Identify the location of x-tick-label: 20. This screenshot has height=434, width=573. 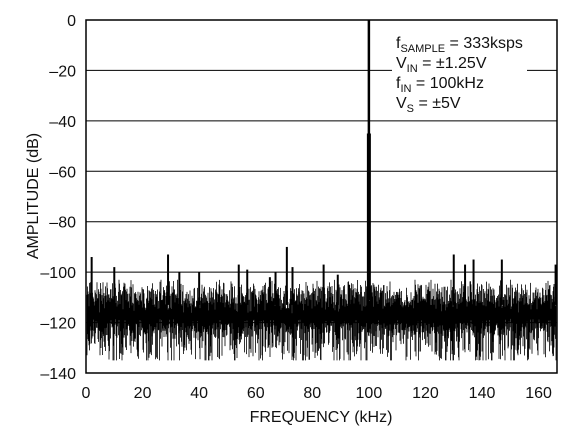
(143, 393).